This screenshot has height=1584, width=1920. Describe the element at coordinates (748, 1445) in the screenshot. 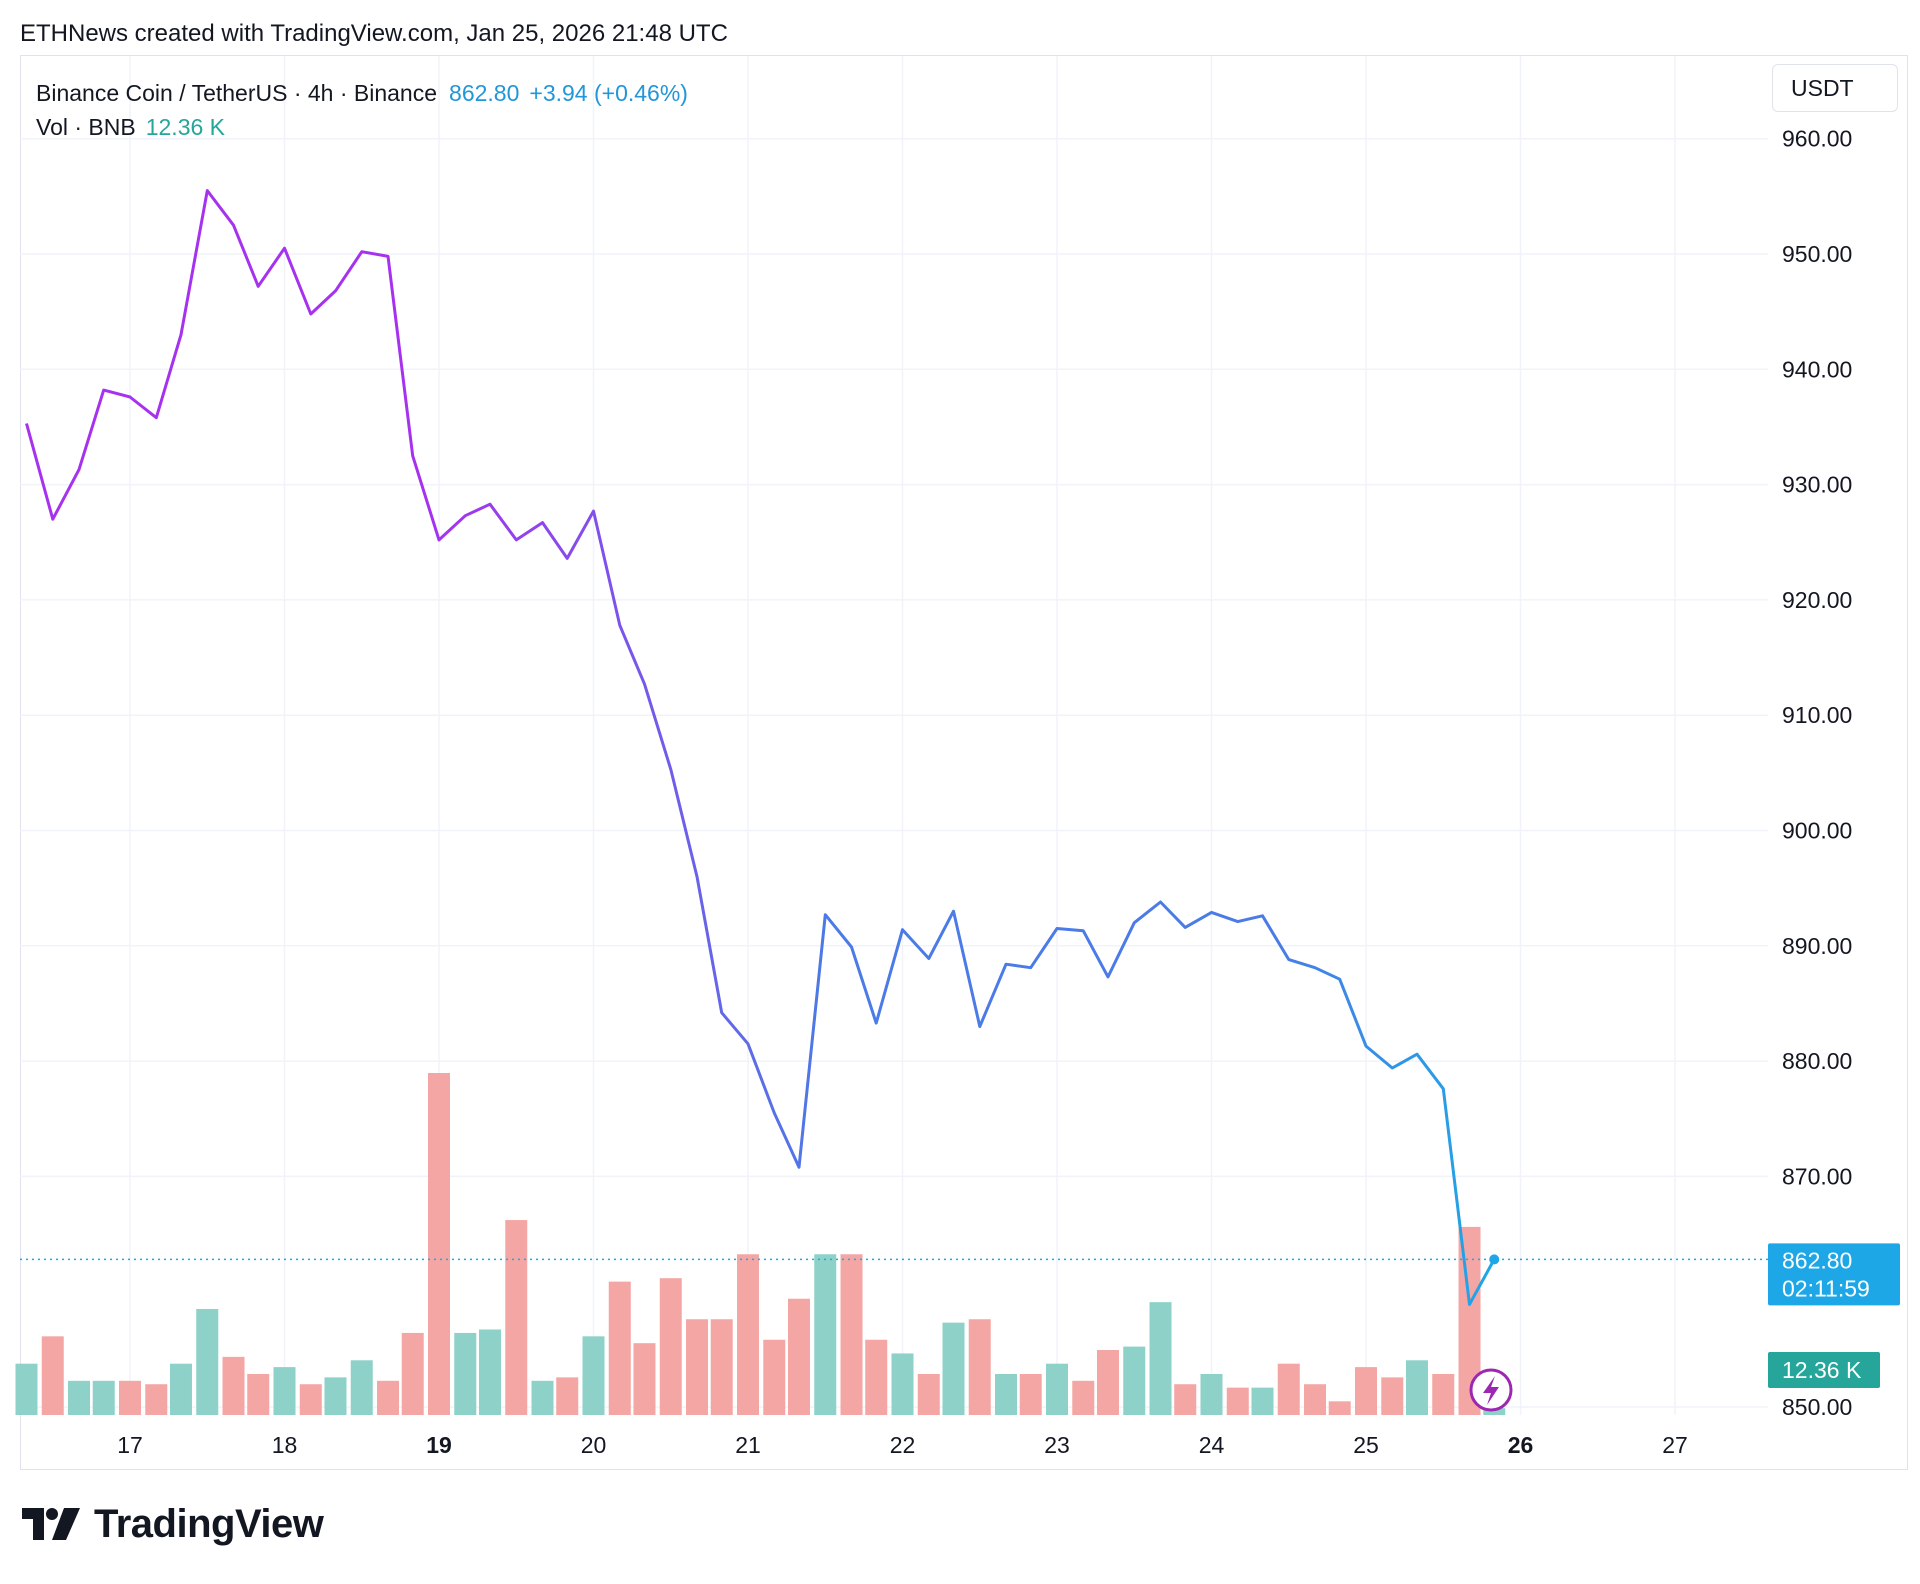

I see `x-tick-label-4: 21` at that location.